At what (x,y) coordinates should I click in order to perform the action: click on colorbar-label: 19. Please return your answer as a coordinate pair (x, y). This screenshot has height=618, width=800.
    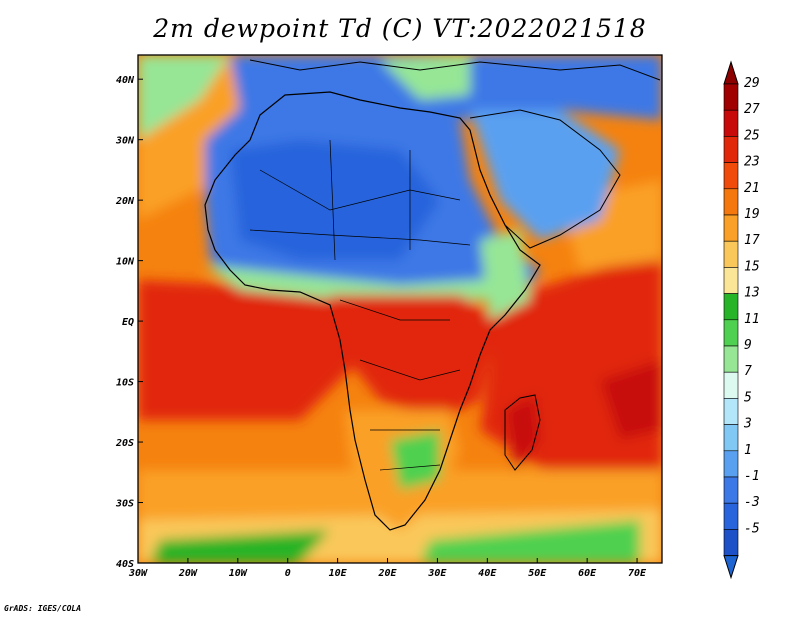
    Looking at the image, I should click on (752, 214).